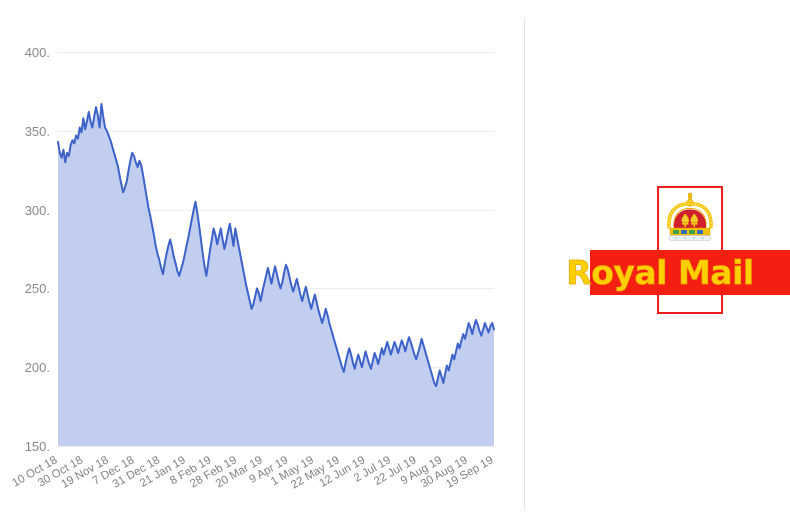  I want to click on royal-crown-icon, so click(690, 220).